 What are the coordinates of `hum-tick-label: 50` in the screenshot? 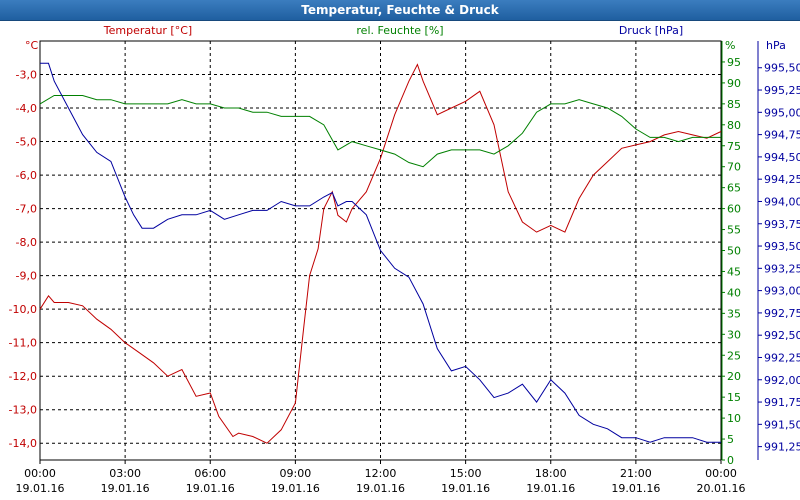 It's located at (734, 251).